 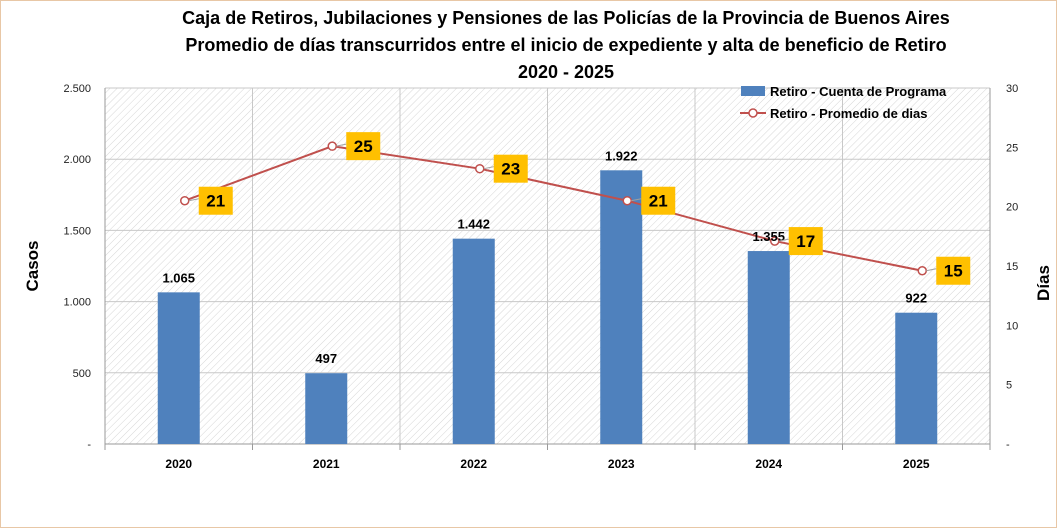 What do you see at coordinates (1012, 326) in the screenshot?
I see `y2-tick-label: 10` at bounding box center [1012, 326].